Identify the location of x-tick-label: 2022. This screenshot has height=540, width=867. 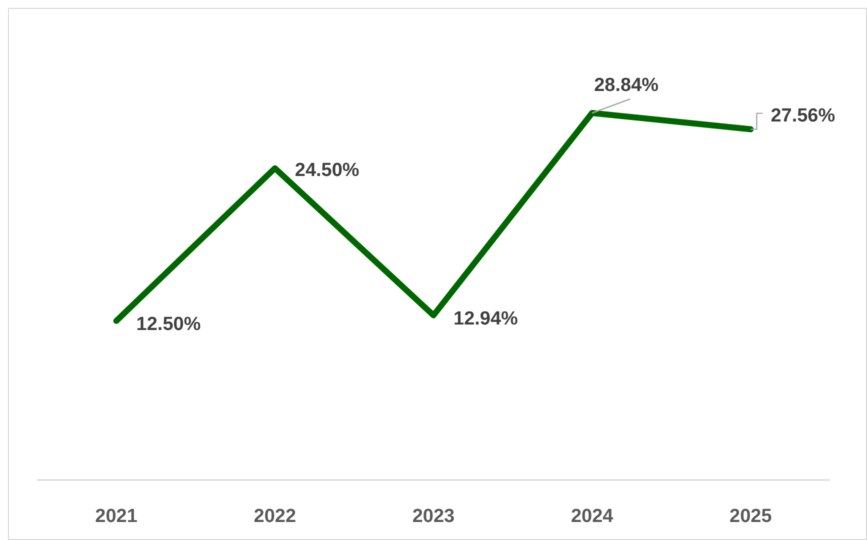
(275, 516).